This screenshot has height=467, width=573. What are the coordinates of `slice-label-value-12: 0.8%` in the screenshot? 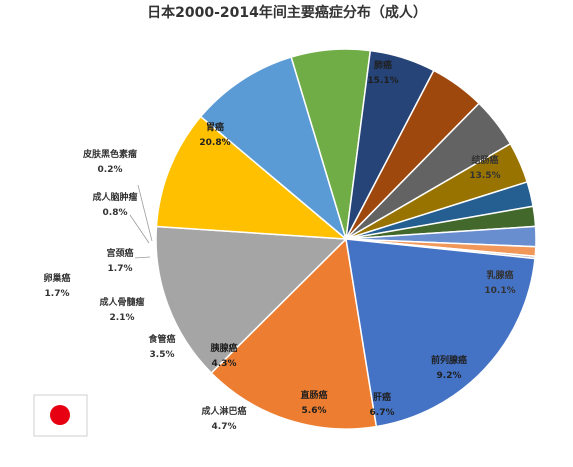 It's located at (115, 213).